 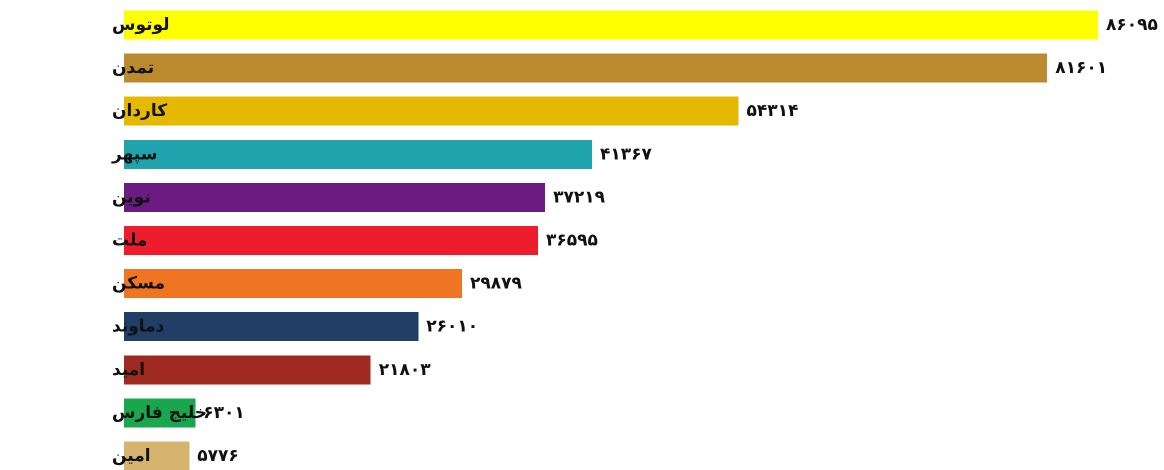 I want to click on value-label-9: ۶۳۰۱, so click(x=224, y=413).